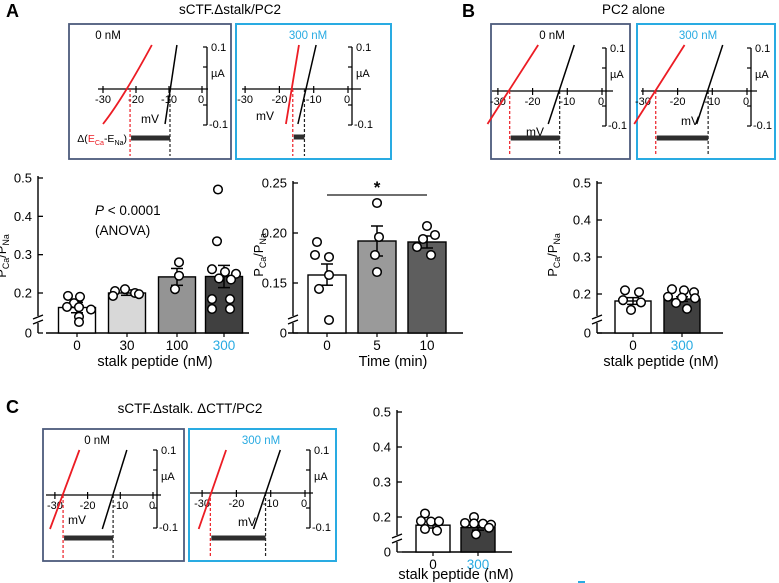 The image size is (779, 583). Describe the element at coordinates (274, 233) in the screenshot. I see `y-tick-label: 0.20` at that location.